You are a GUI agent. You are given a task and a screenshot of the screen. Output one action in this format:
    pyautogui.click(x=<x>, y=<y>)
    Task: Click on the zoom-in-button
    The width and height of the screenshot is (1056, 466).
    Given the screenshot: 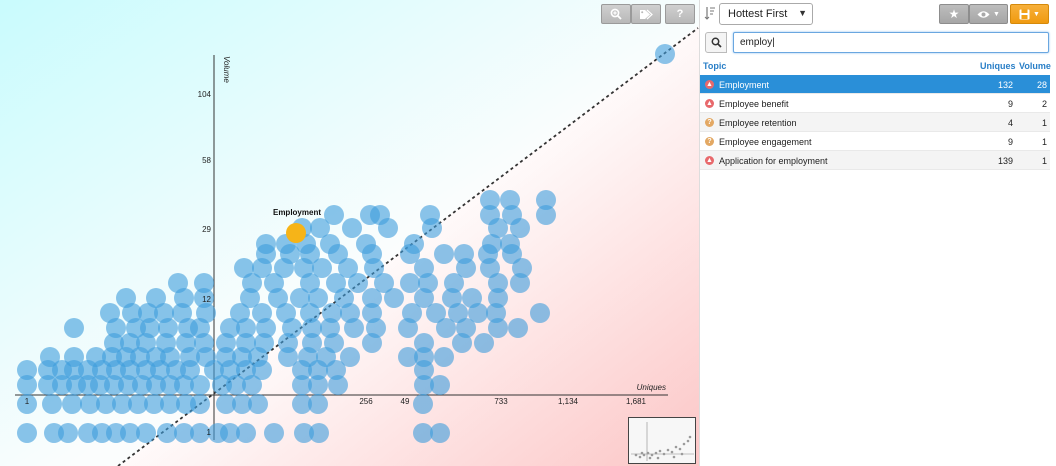 What is the action you would take?
    pyautogui.click(x=616, y=14)
    